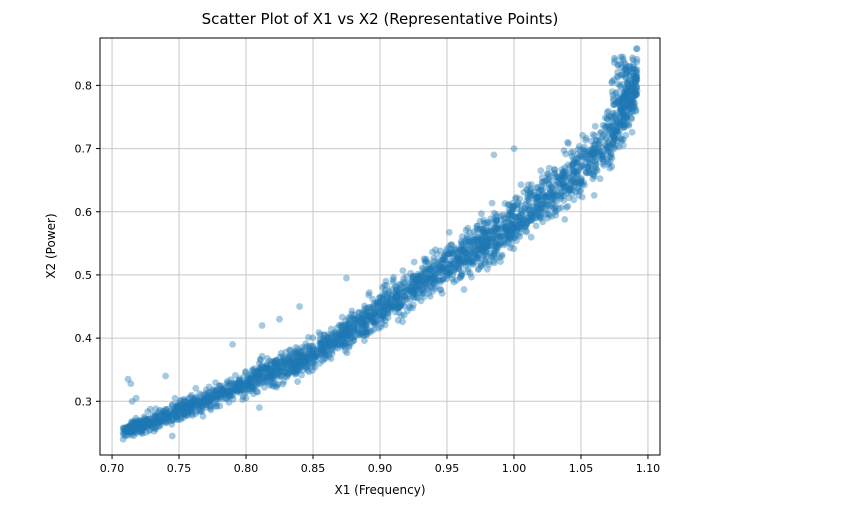 The image size is (847, 513). I want to click on x-tick-label: 0.90, so click(380, 468).